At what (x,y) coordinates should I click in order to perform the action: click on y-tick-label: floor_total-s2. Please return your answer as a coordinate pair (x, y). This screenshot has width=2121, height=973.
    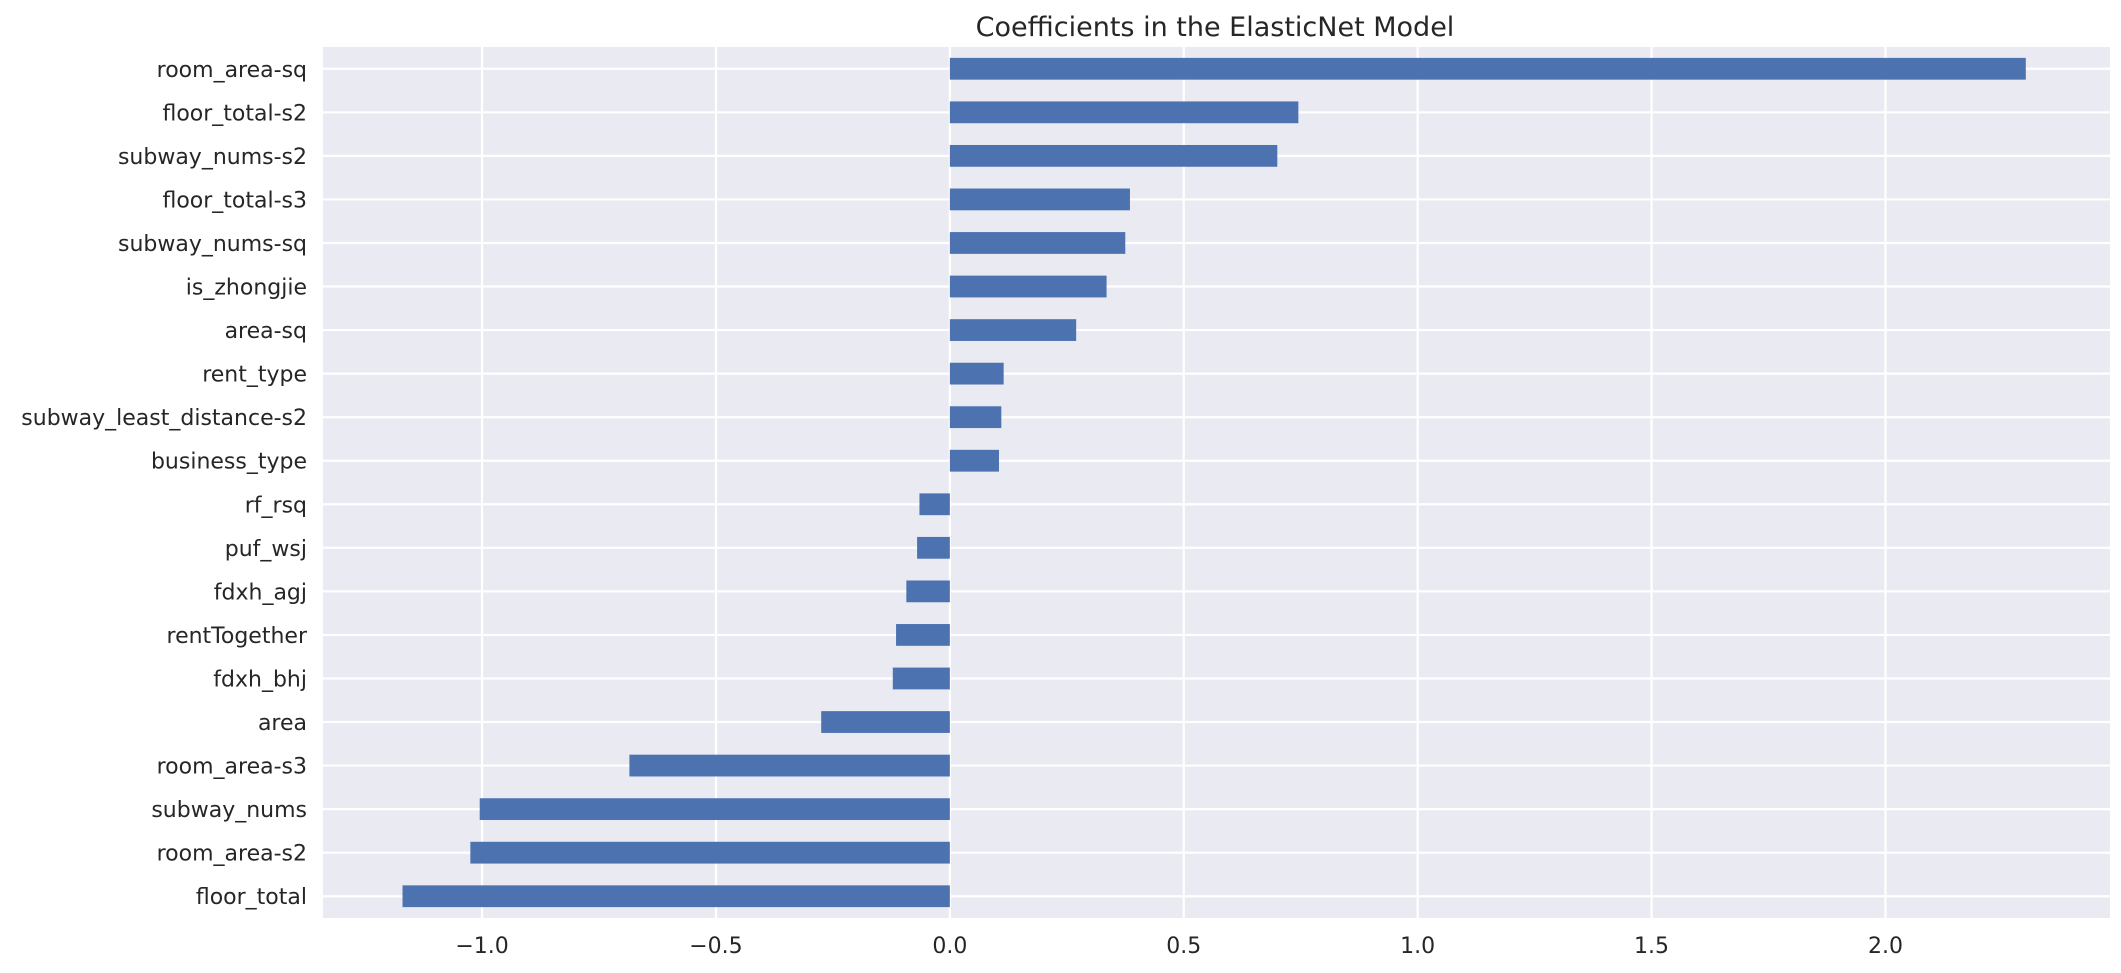
    Looking at the image, I should click on (234, 113).